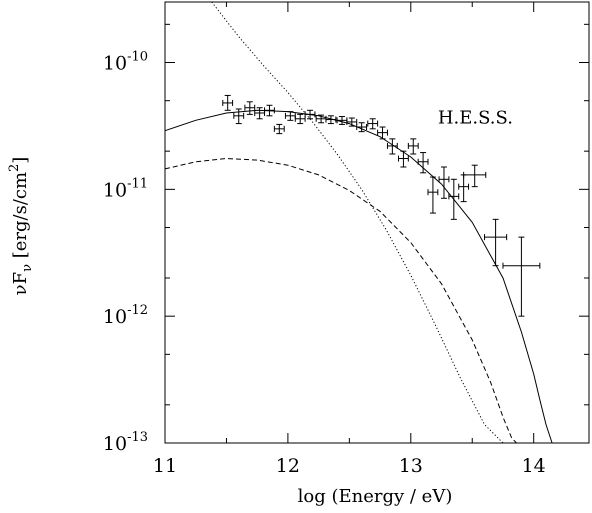 This screenshot has height=513, width=592. What do you see at coordinates (125, 188) in the screenshot?
I see `y-tick-label: 10-11` at bounding box center [125, 188].